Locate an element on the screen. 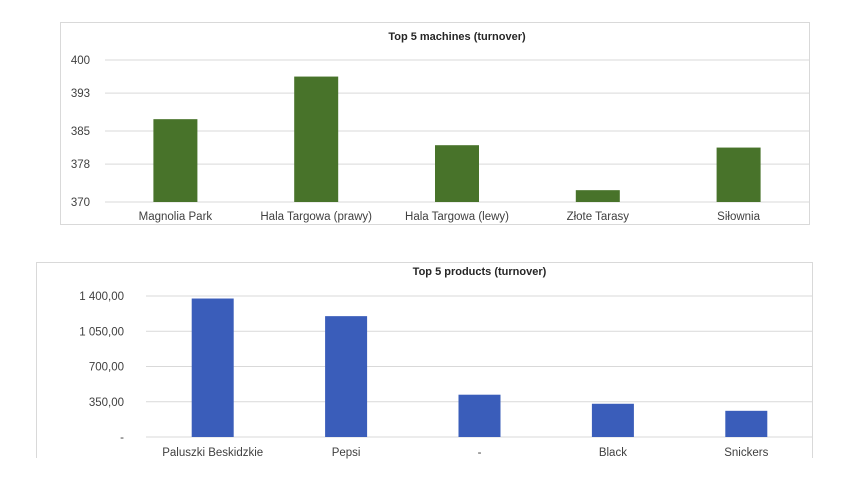  machines-y-tick-label: 385 is located at coordinates (80, 132).